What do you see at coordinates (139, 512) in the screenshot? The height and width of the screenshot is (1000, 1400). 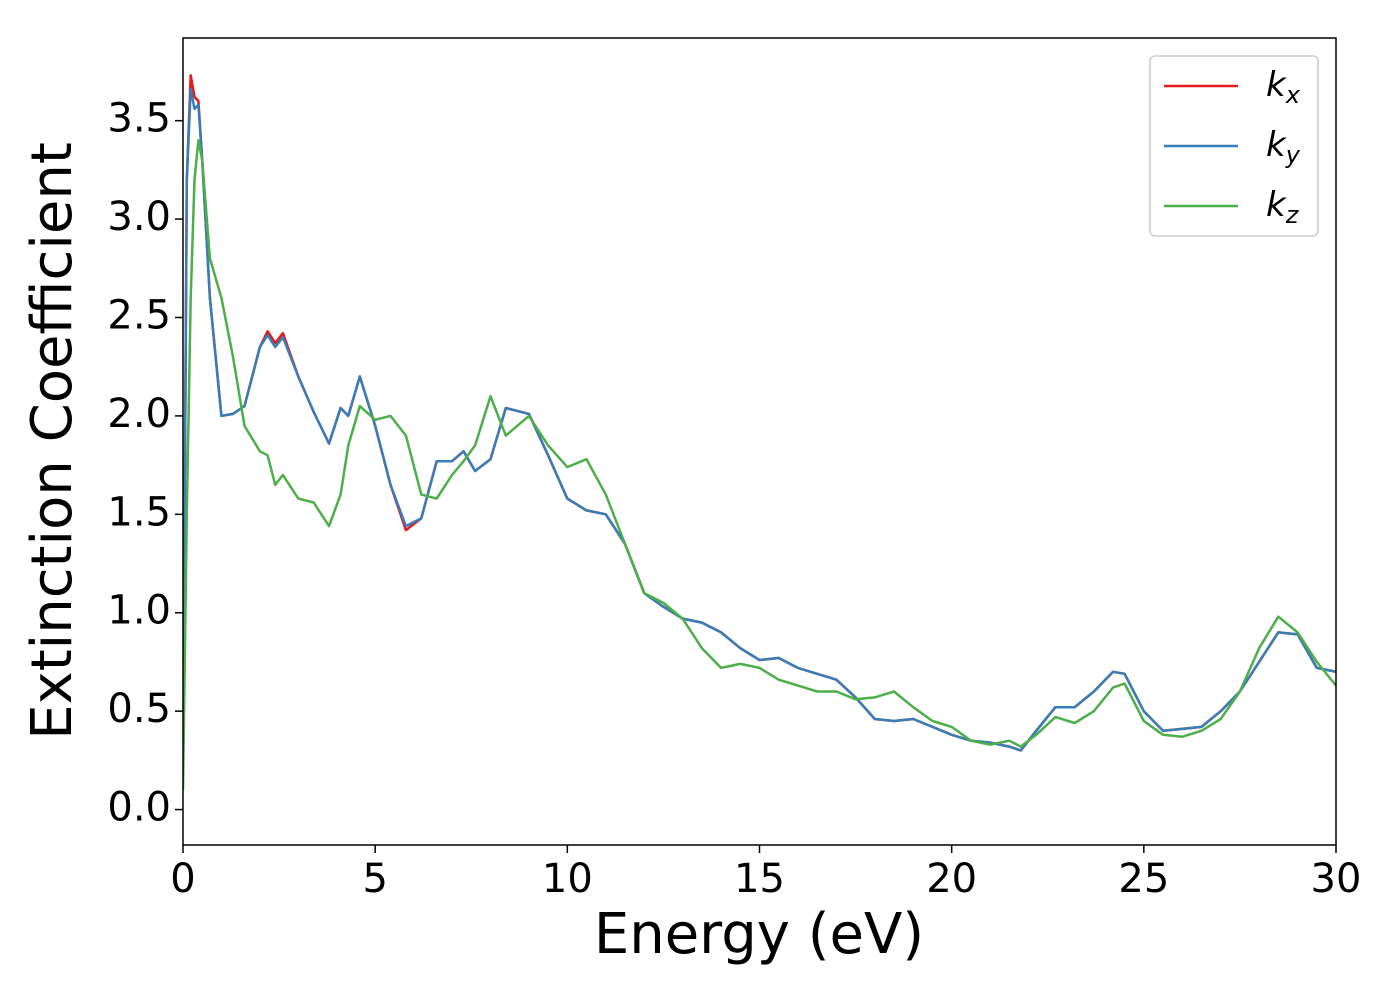 I see `y-tick-label: 1.5` at bounding box center [139, 512].